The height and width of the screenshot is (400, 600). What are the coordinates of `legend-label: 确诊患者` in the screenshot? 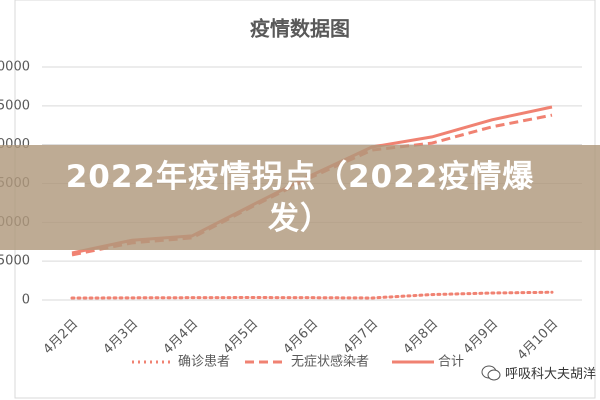 It's located at (204, 362).